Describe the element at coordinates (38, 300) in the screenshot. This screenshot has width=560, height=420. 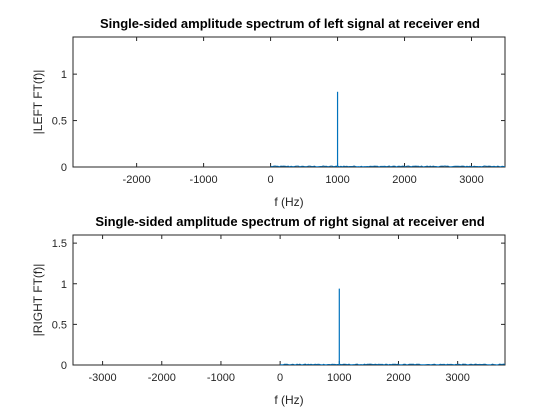
I see `y-axis-label: |RIGHT FT(f)|` at that location.